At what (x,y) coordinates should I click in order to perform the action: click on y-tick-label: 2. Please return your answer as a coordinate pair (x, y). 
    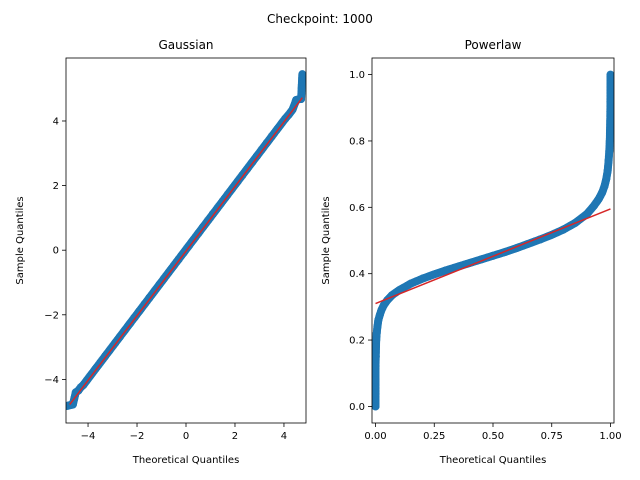
    Looking at the image, I should click on (56, 186).